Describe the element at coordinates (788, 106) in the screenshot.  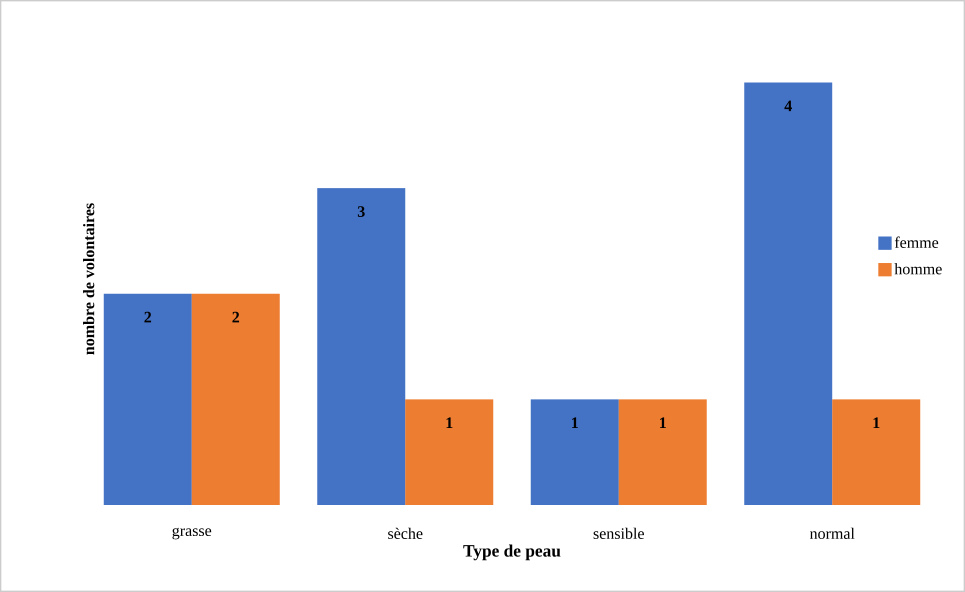
I see `data-label: 4` at that location.